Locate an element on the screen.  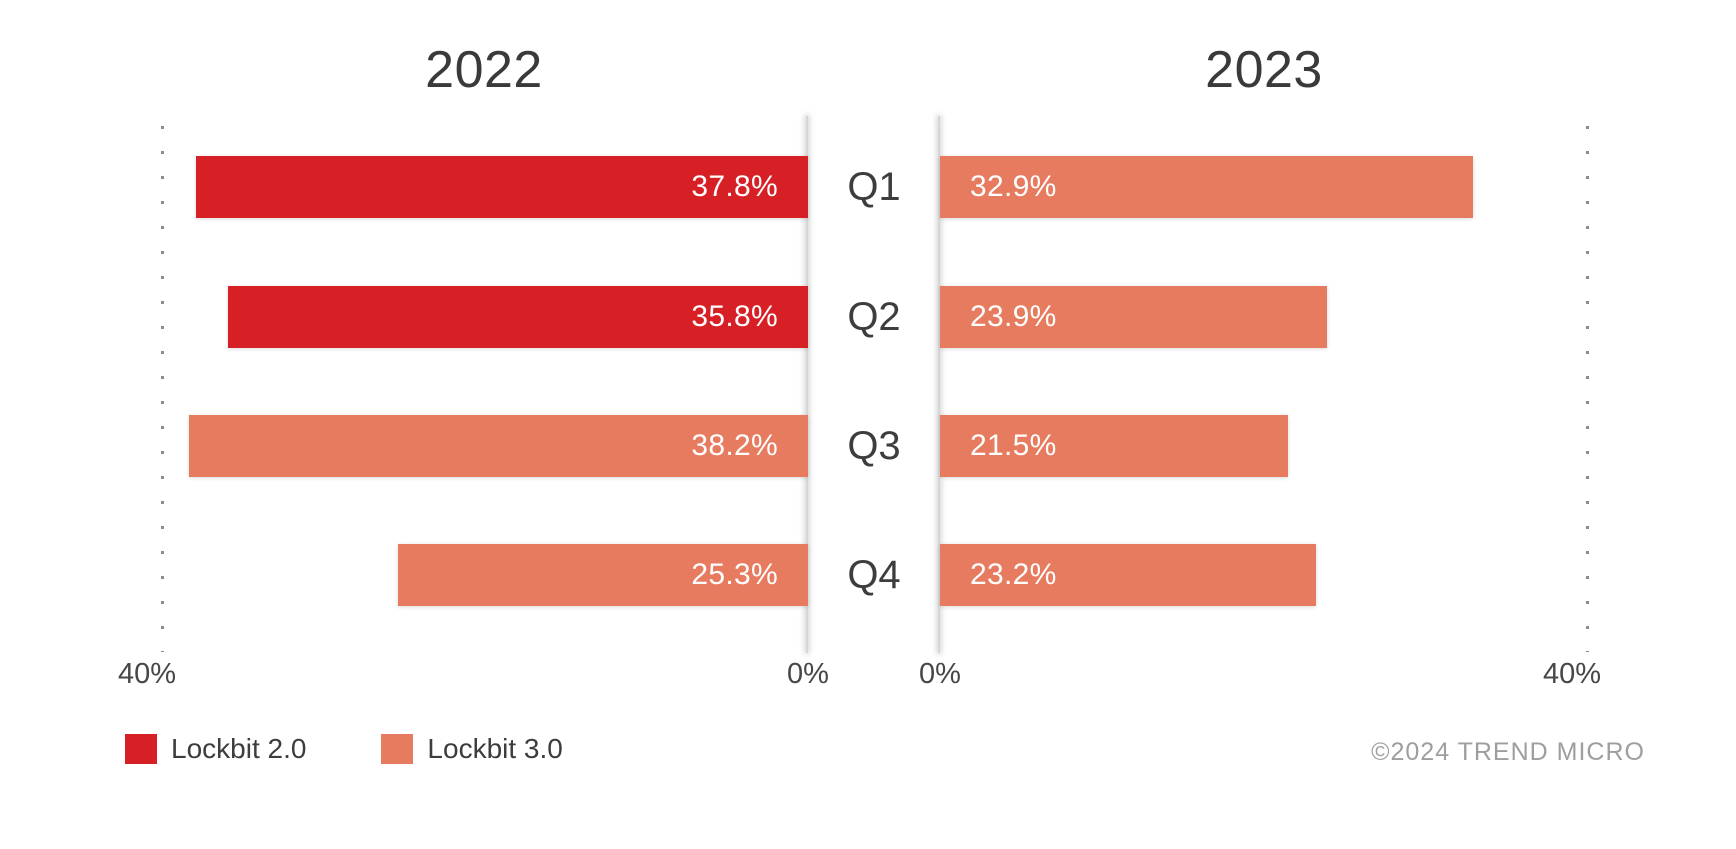
legend-swatch-lockbit3 is located at coordinates (397, 749).